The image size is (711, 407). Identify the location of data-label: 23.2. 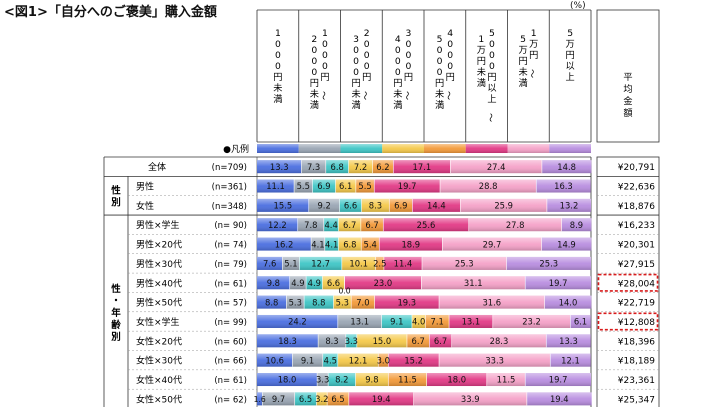
(531, 322).